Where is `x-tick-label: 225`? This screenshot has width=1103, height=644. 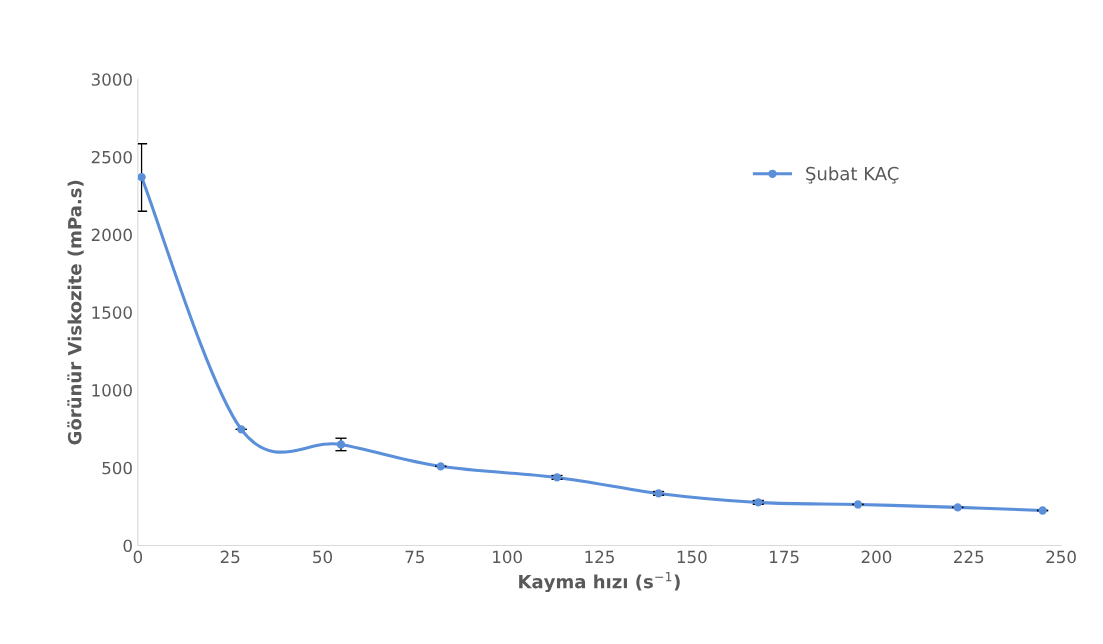 x-tick-label: 225 is located at coordinates (969, 557).